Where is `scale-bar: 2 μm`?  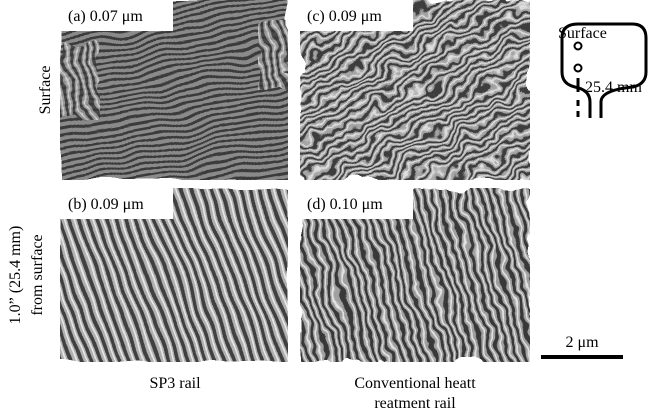
scale-bar: 2 μm is located at coordinates (582, 346).